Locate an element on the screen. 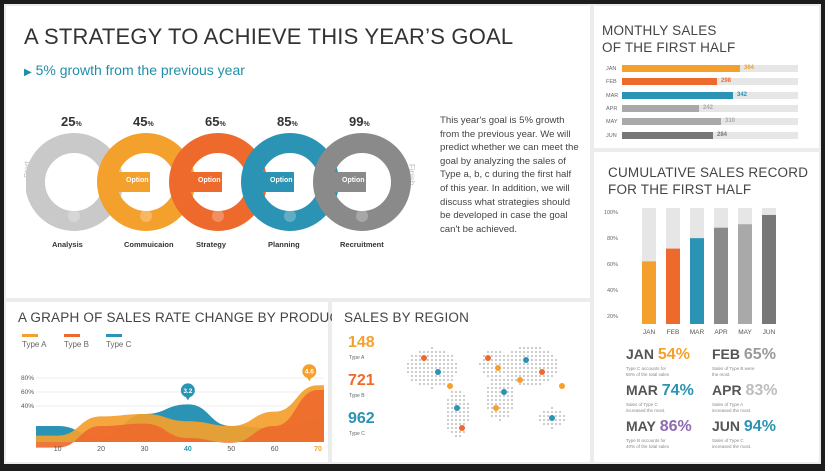 The image size is (825, 471). rate-ytick-0: 80% is located at coordinates (27, 378).